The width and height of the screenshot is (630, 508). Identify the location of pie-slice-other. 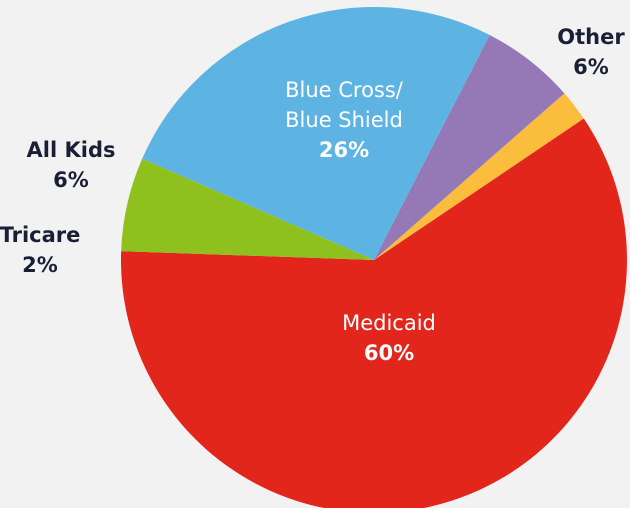
(248, 209).